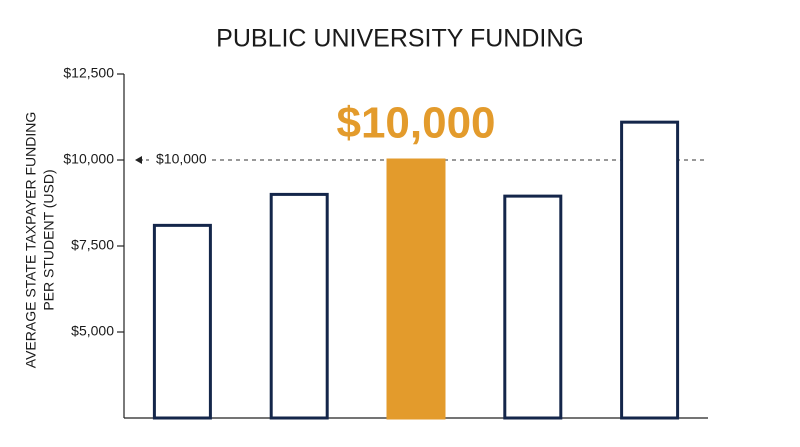 Image resolution: width=800 pixels, height=447 pixels. Describe the element at coordinates (49, 239) in the screenshot. I see `y-axis-label-line: PER STUDENT (USD)` at that location.